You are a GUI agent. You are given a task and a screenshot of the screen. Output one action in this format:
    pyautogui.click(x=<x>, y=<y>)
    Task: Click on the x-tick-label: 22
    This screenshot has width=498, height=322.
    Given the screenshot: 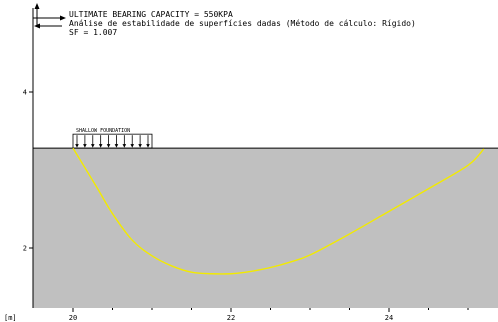 What is the action you would take?
    pyautogui.click(x=231, y=318)
    